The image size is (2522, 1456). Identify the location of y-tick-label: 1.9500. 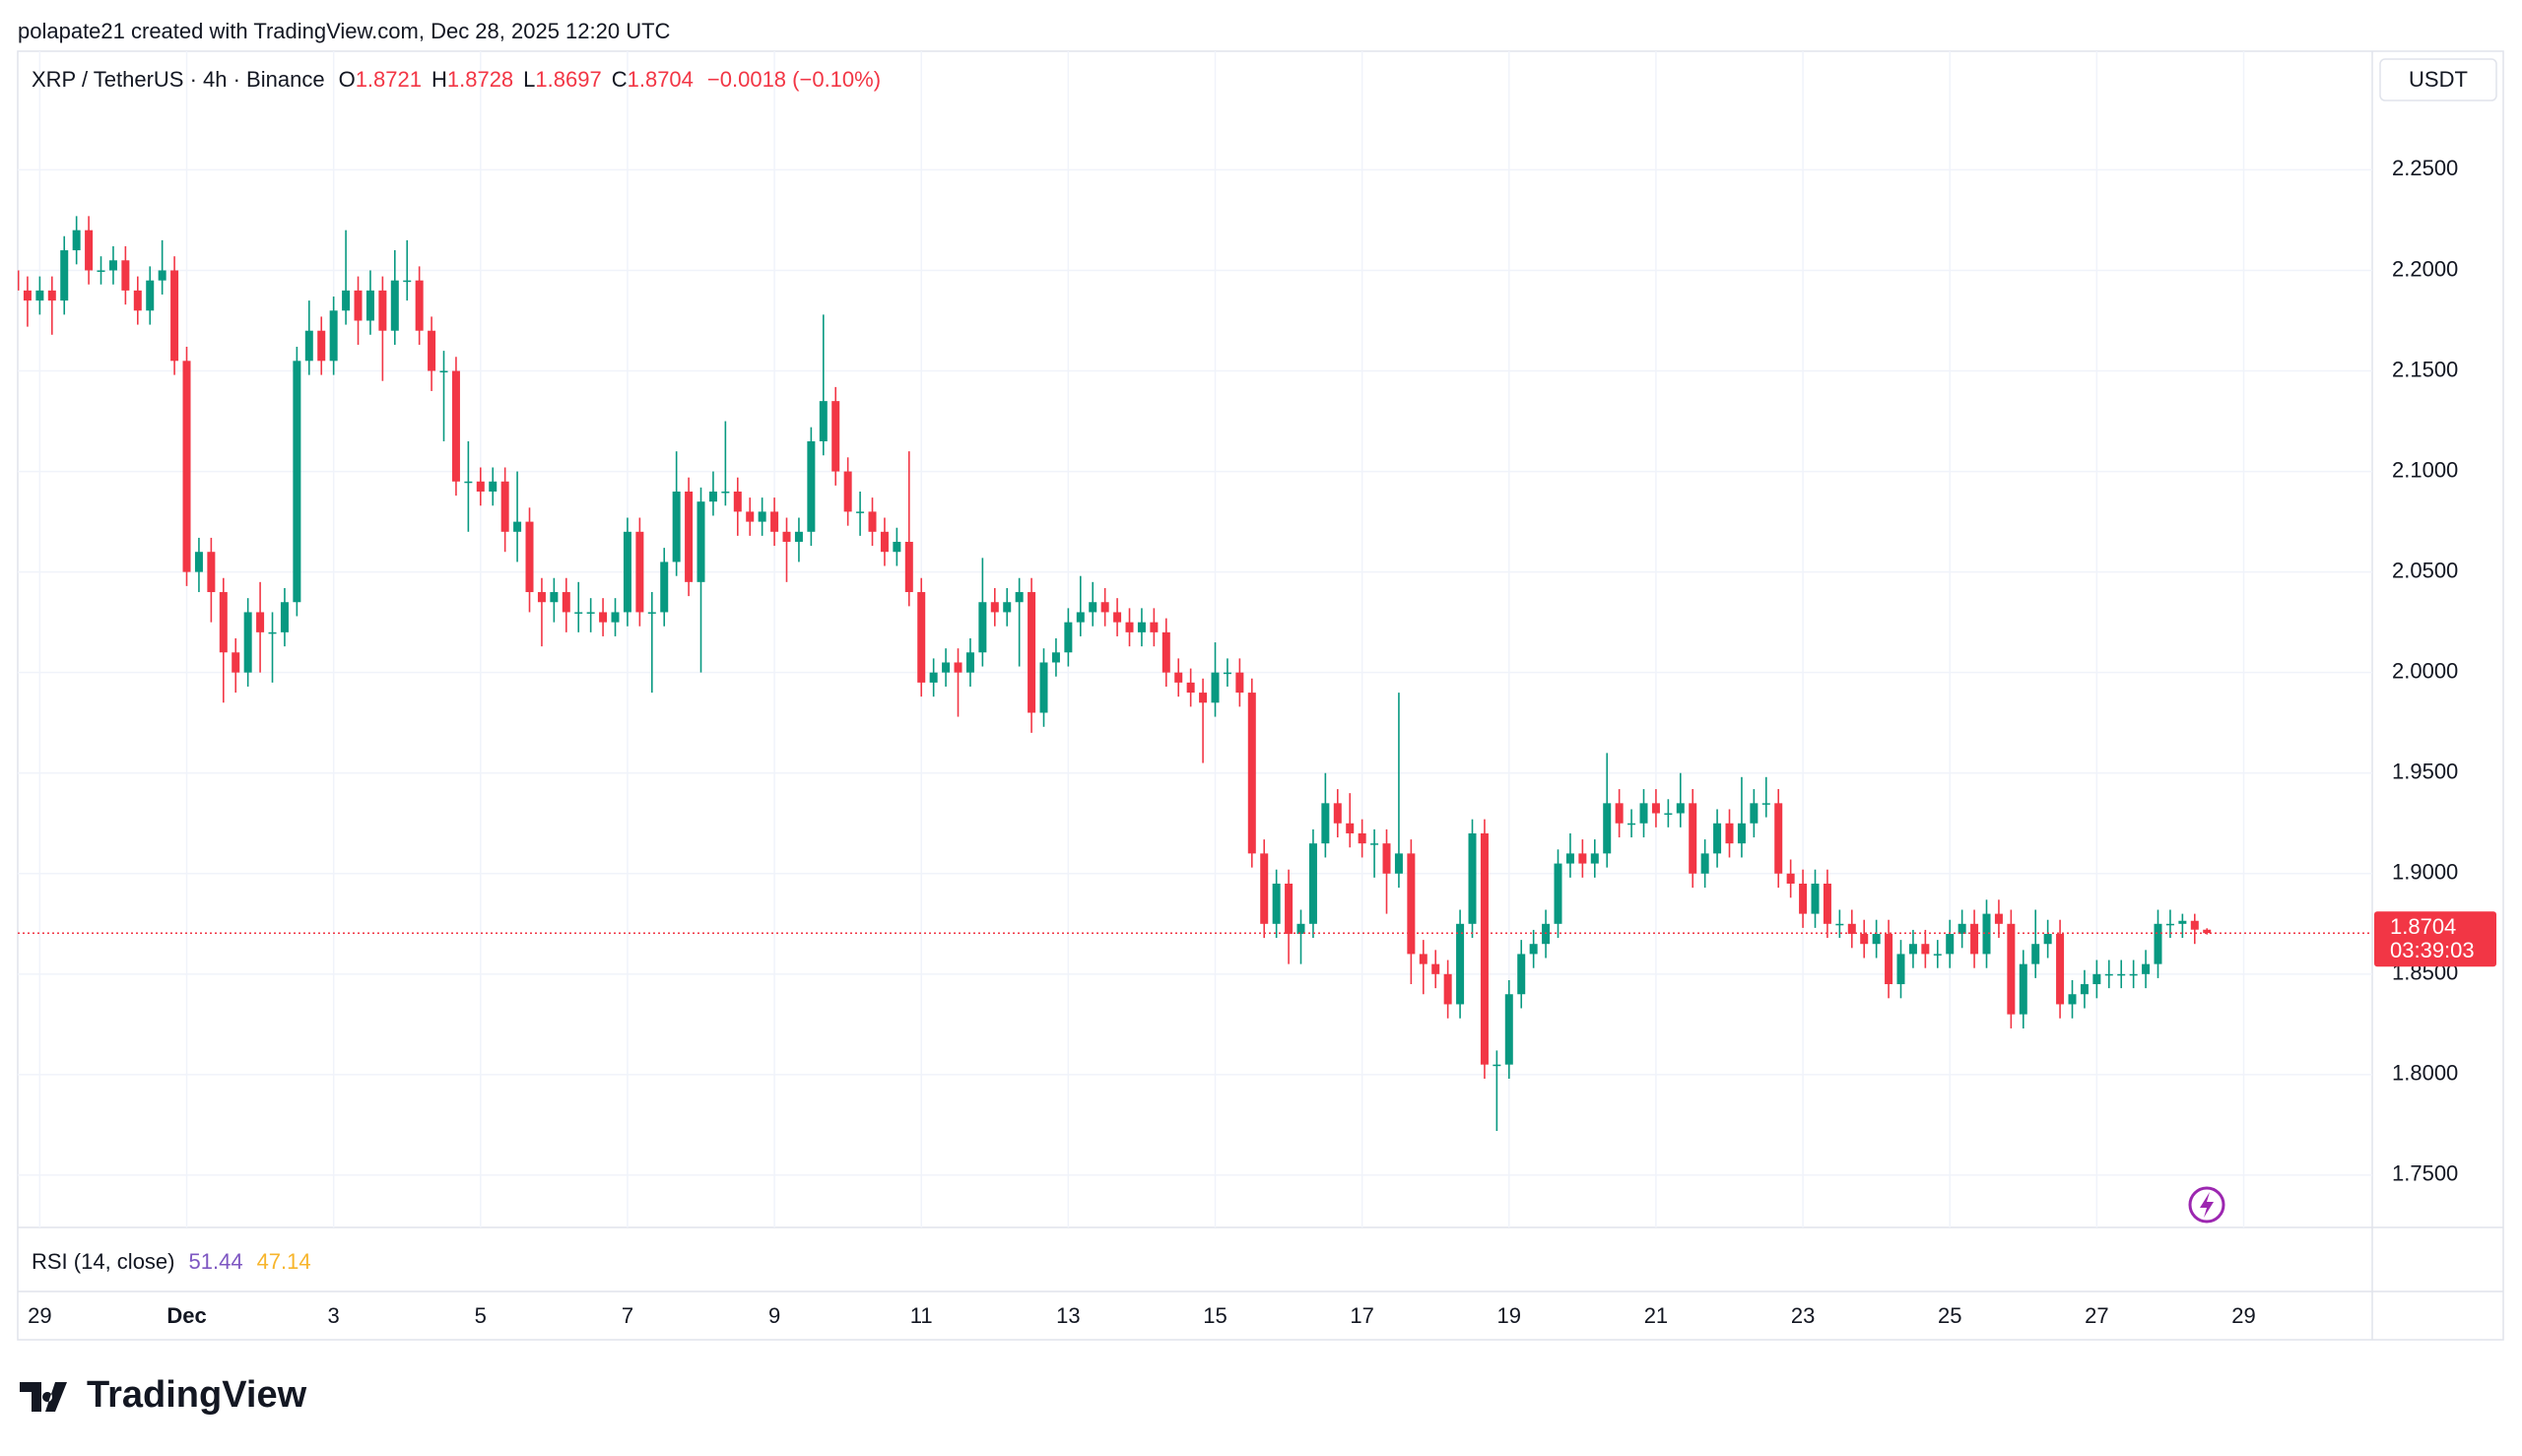
(2425, 772).